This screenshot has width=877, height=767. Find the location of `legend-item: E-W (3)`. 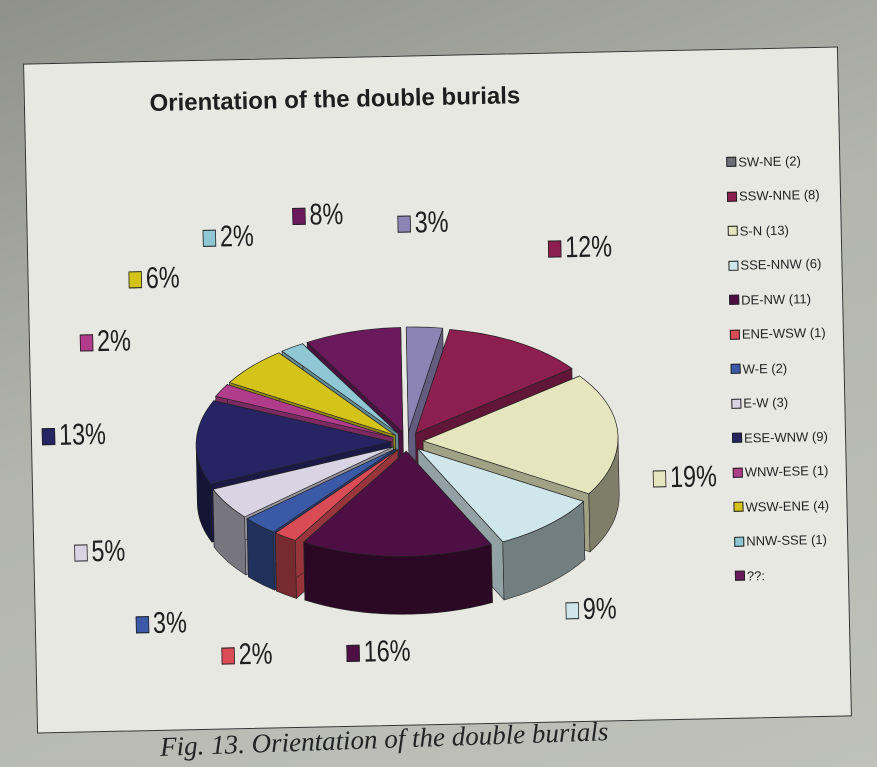

legend-item: E-W (3) is located at coordinates (791, 402).